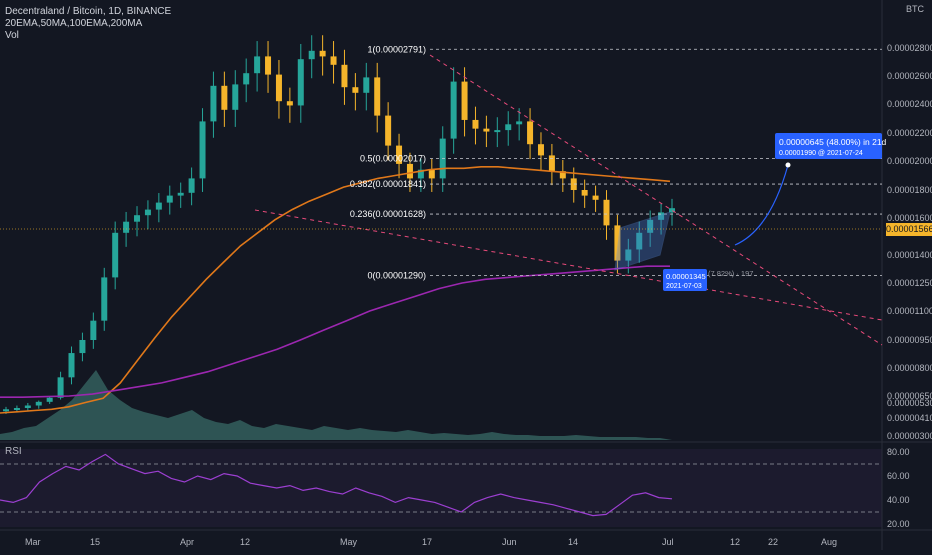  I want to click on y-tick-label: 0.00000530, so click(909, 403).